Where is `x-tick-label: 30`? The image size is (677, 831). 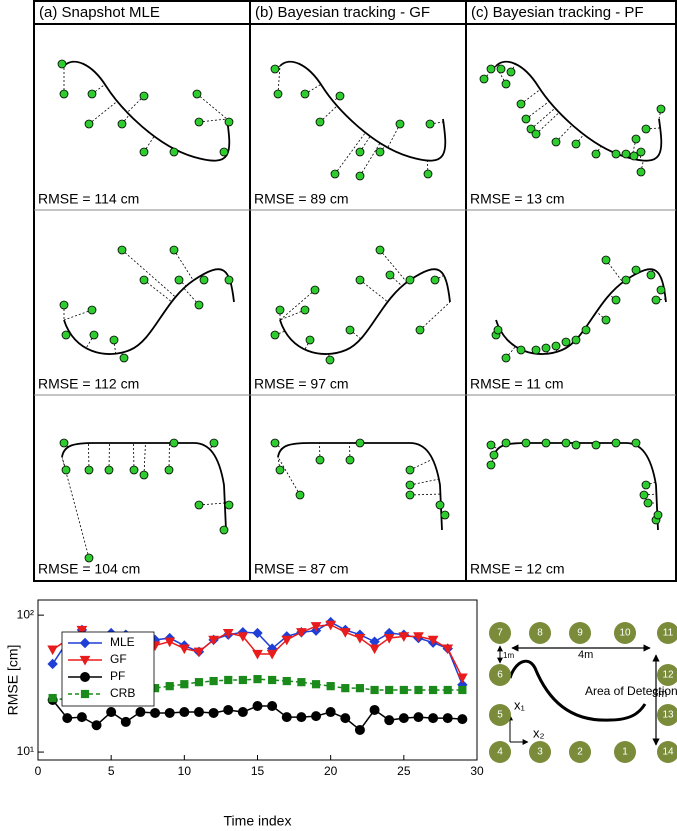
x-tick-label: 30 is located at coordinates (477, 771).